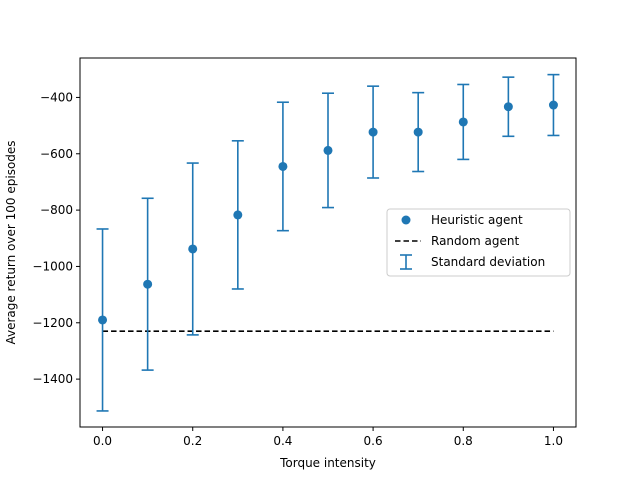  I want to click on legend-label-random: Random agent, so click(475, 241).